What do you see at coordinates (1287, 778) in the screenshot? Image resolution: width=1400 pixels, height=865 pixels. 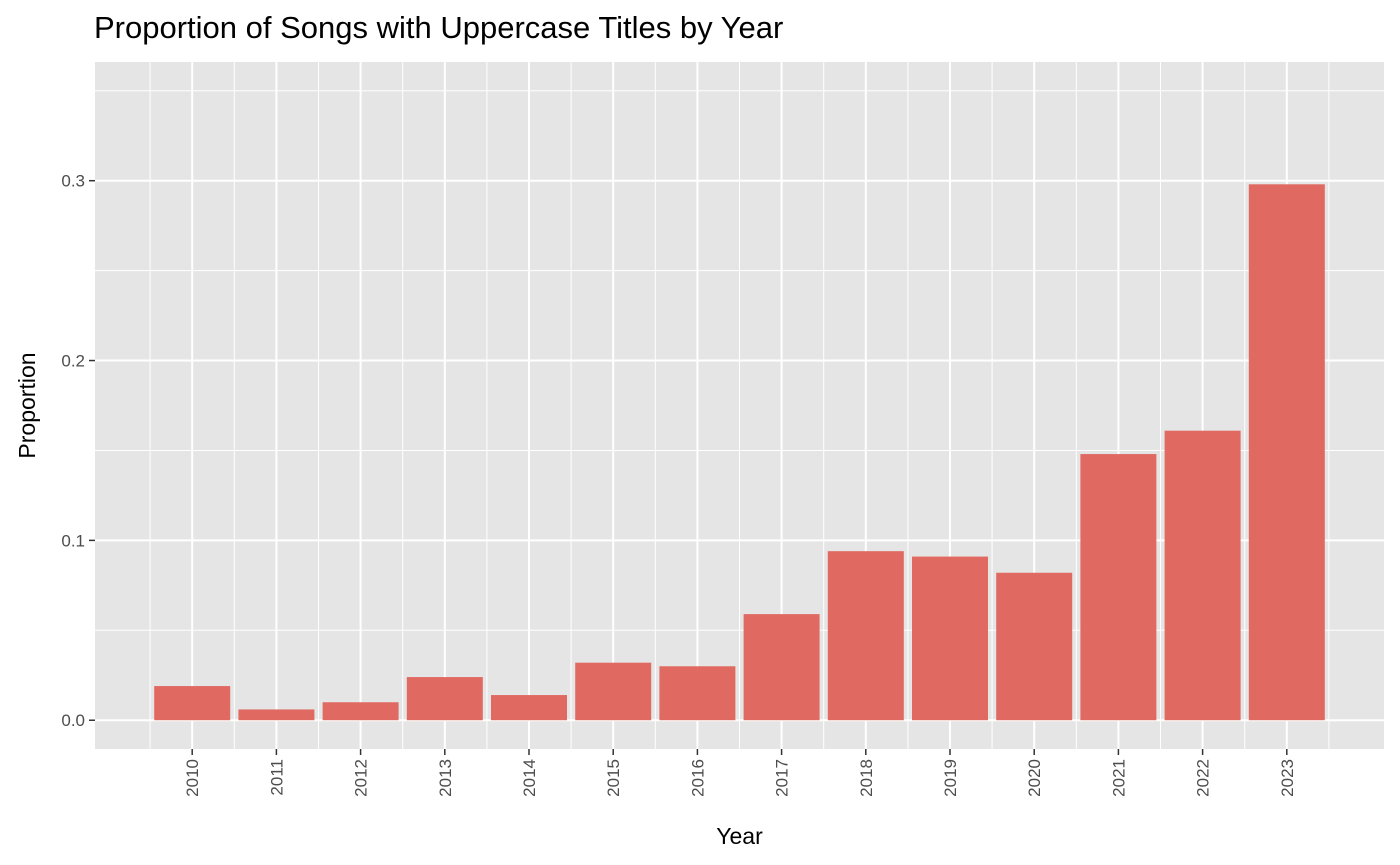 I see `x-tick-label: 2023` at bounding box center [1287, 778].